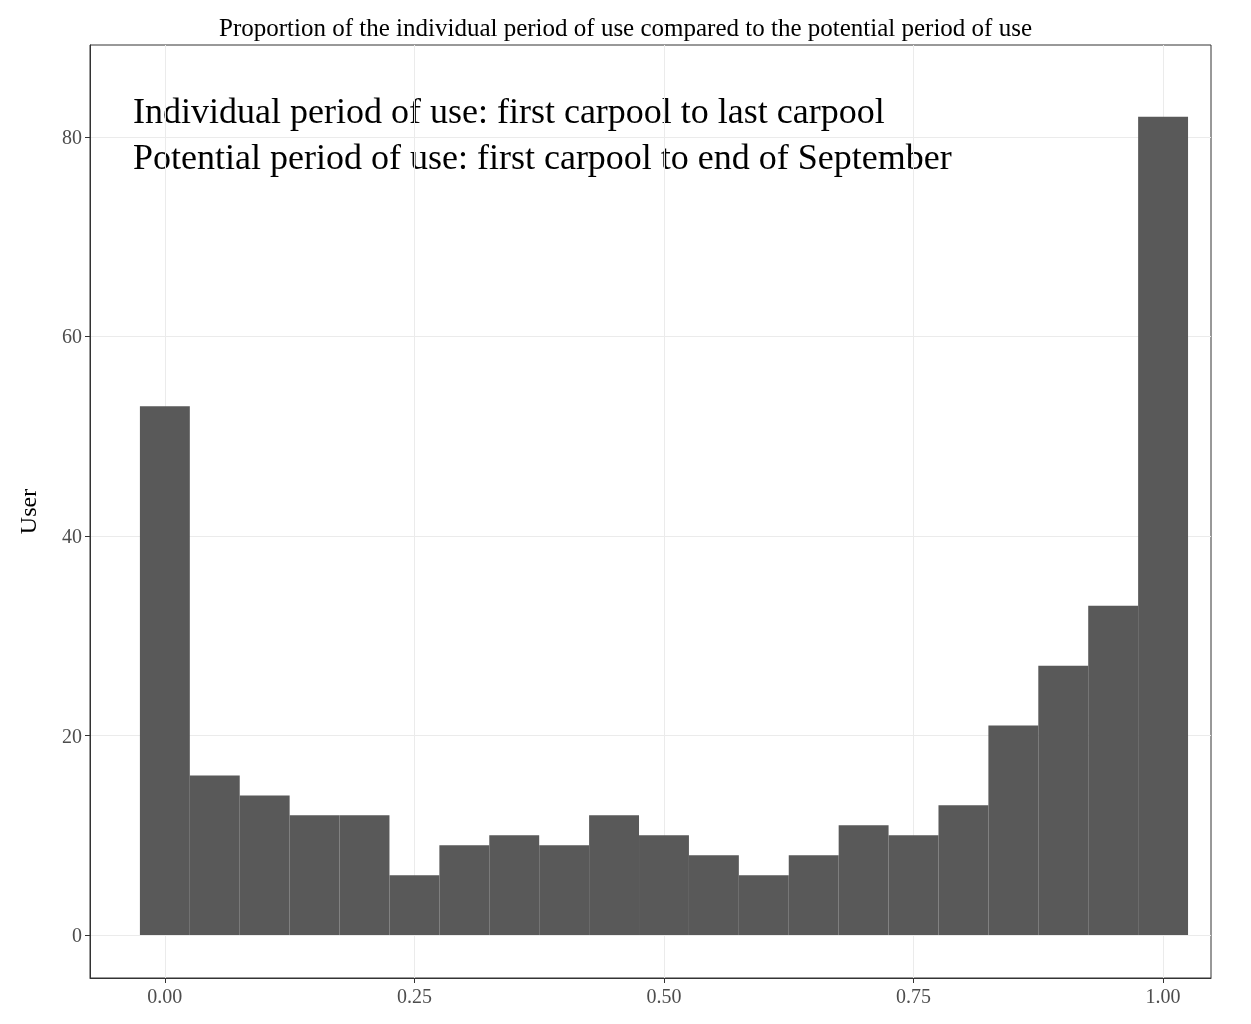  Describe the element at coordinates (72, 336) in the screenshot. I see `y-tick-label: 60` at that location.